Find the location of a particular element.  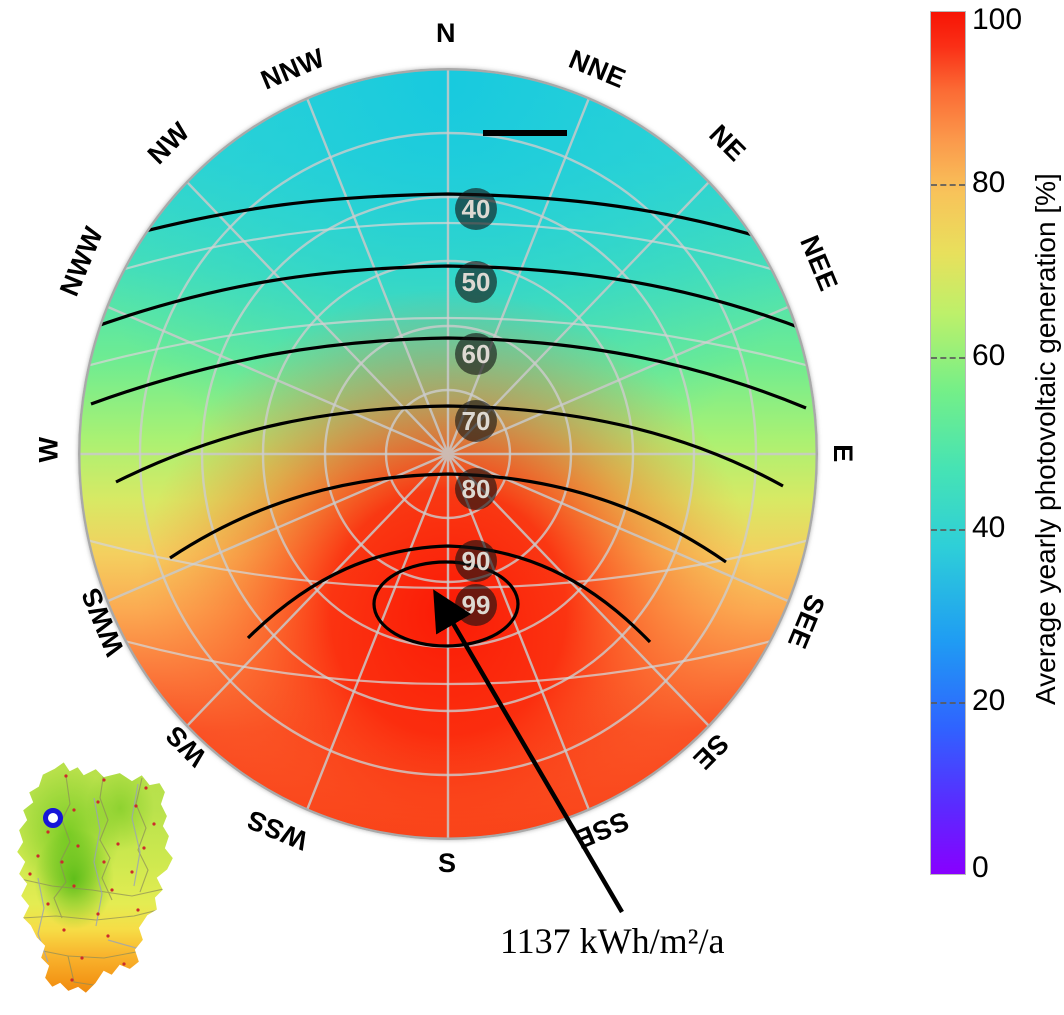

germany-map-inset is located at coordinates (108, 884).